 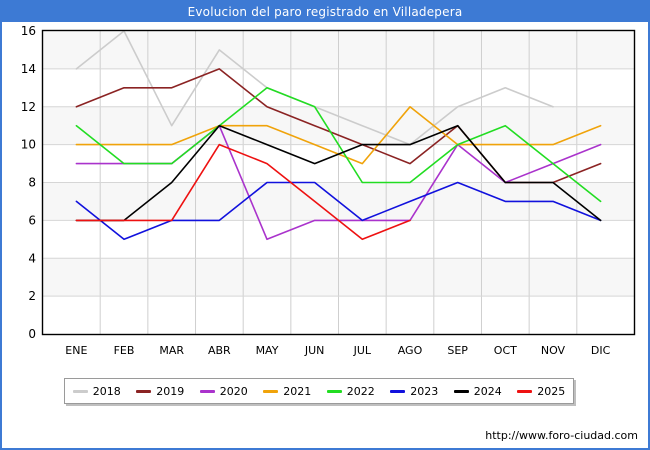 I want to click on legend-item-2019: 2019, so click(x=160, y=391).